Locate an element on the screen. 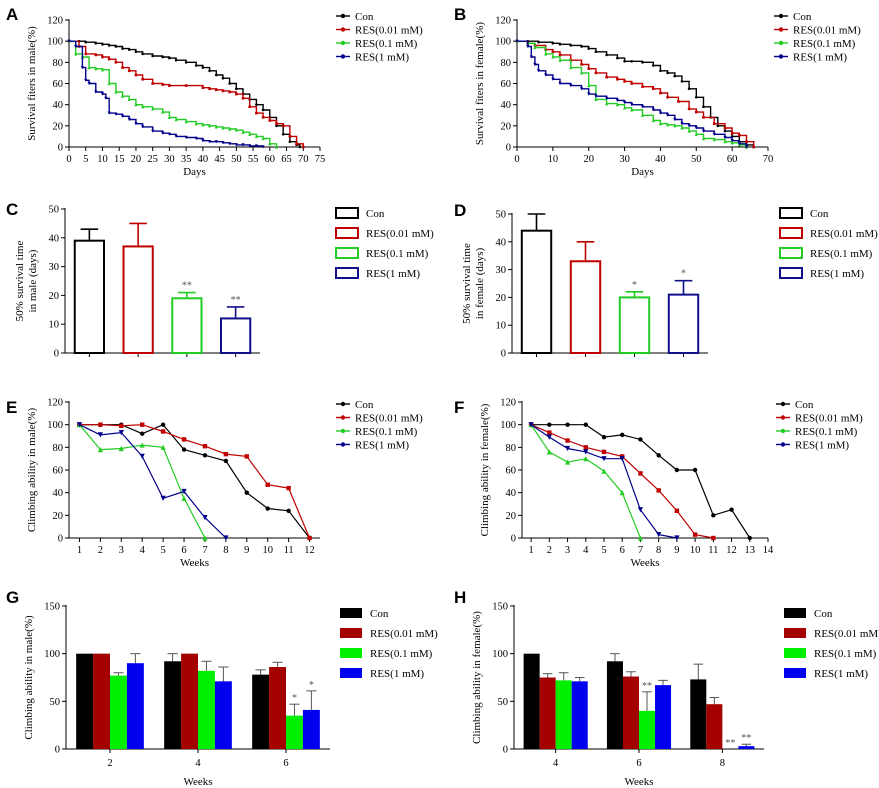 The width and height of the screenshot is (879, 788). y-axis-label: Survival fiters in female(%) is located at coordinates (480, 83).